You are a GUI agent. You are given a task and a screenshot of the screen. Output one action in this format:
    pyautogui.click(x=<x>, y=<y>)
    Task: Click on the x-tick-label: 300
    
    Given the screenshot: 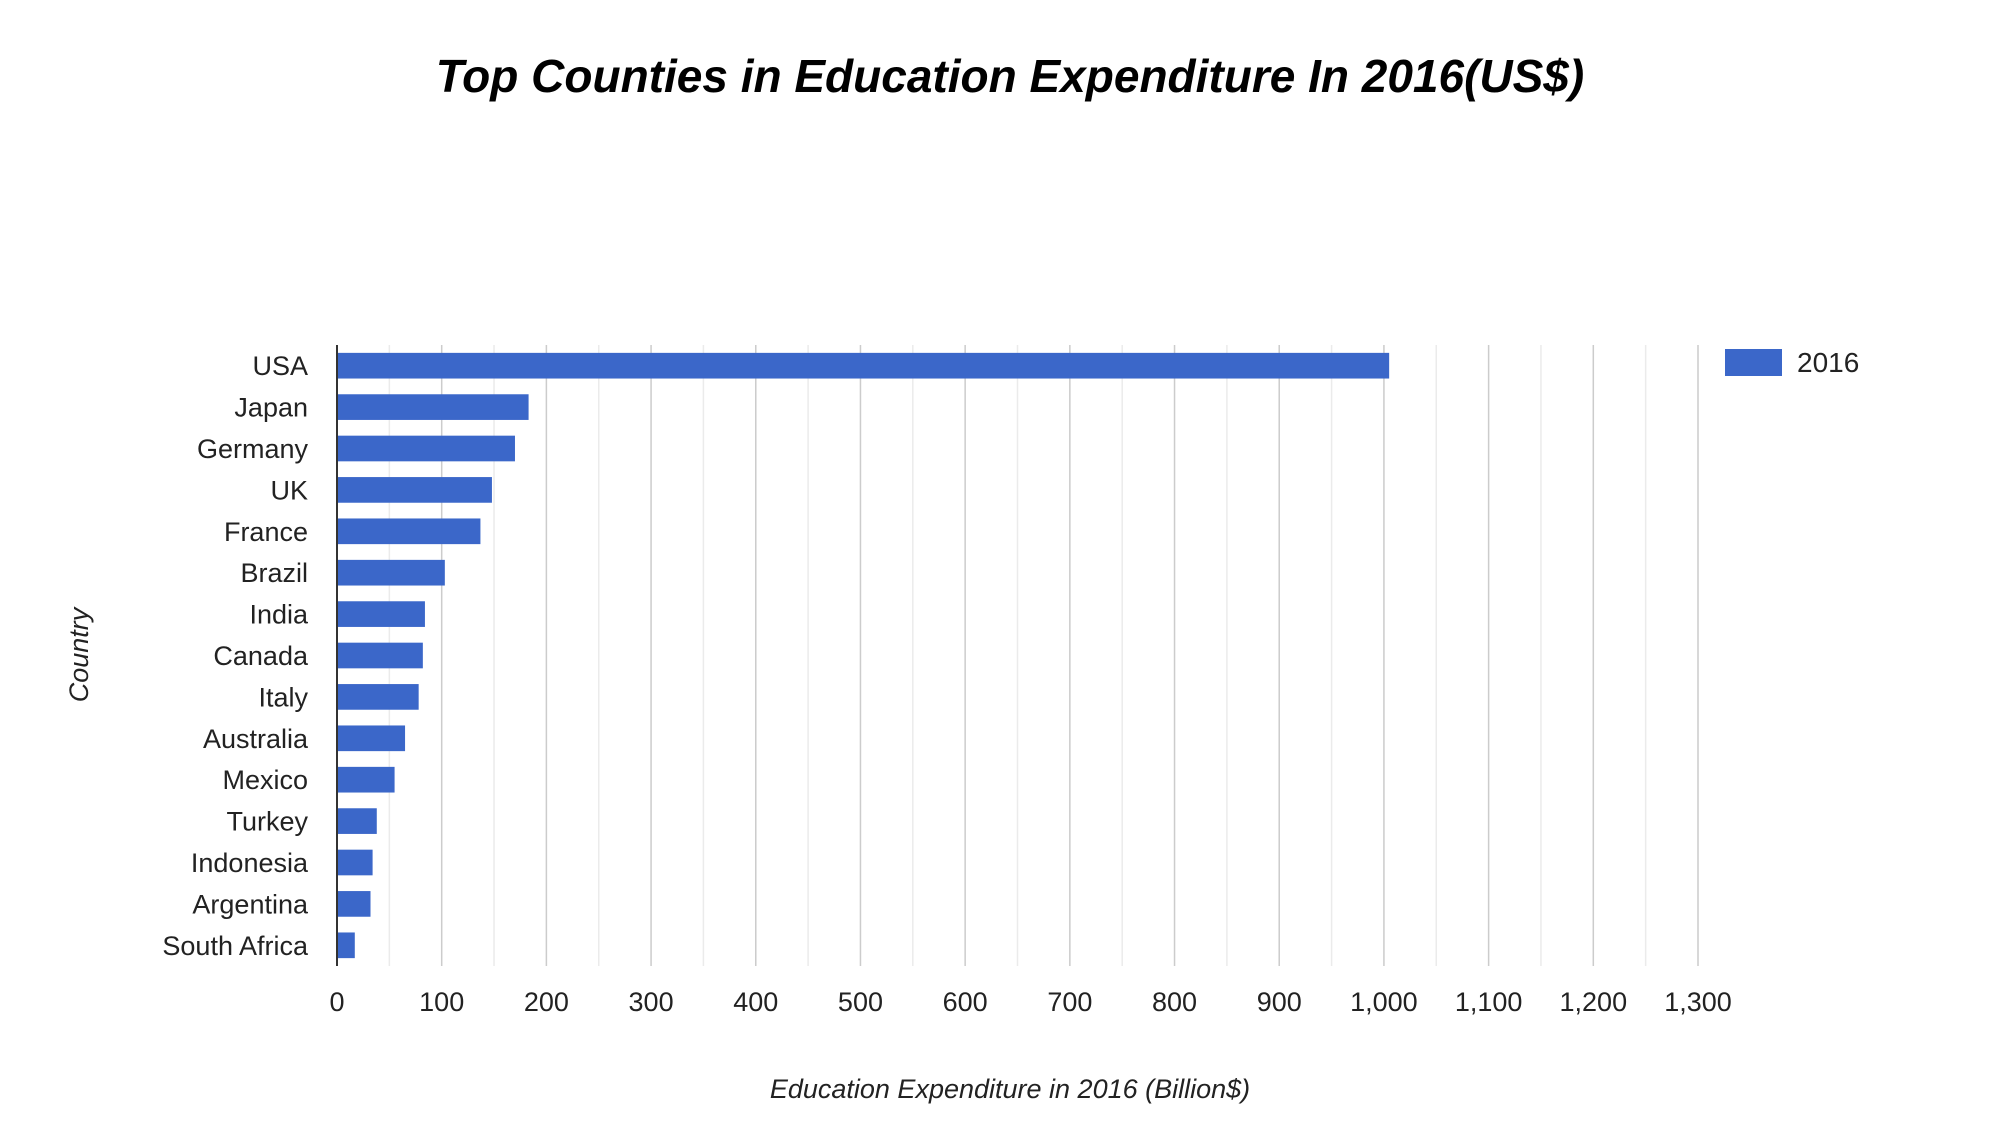 What is the action you would take?
    pyautogui.click(x=651, y=1002)
    